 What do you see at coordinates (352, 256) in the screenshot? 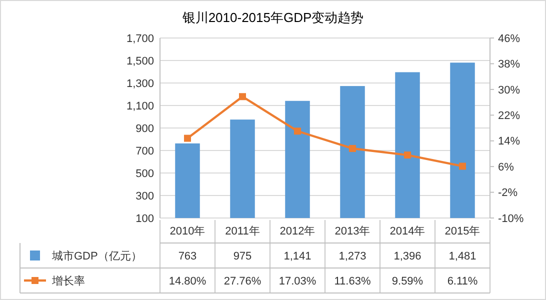
I see `data-label: 1,273` at bounding box center [352, 256].